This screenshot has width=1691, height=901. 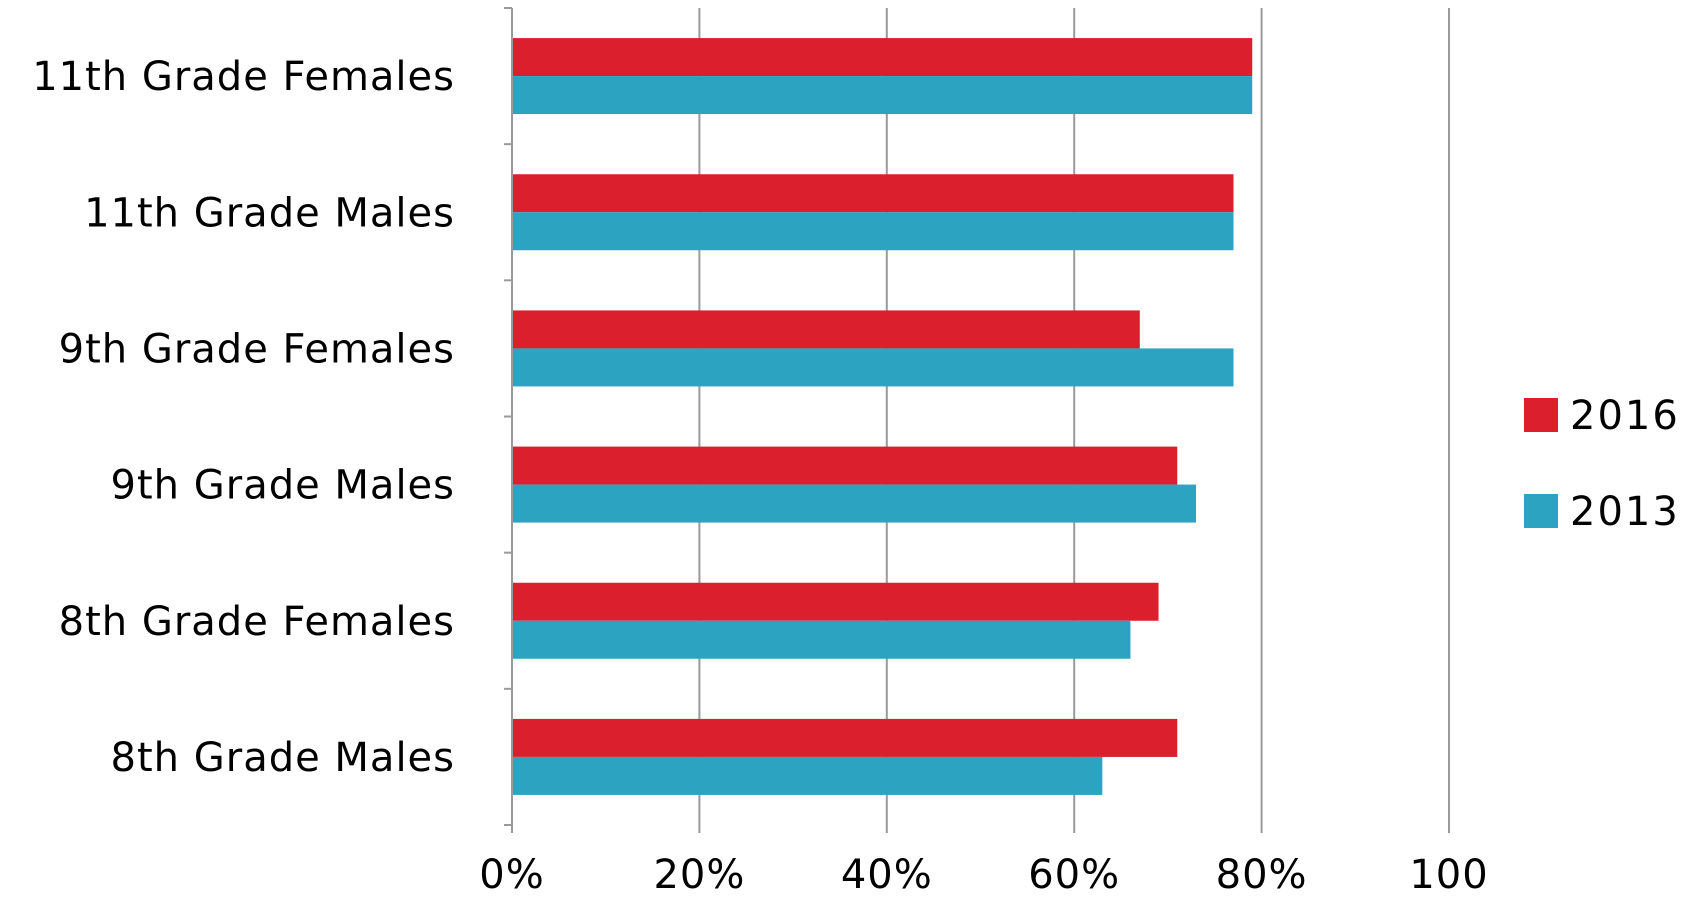 What do you see at coordinates (511, 875) in the screenshot?
I see `x-tick-label: 0%` at bounding box center [511, 875].